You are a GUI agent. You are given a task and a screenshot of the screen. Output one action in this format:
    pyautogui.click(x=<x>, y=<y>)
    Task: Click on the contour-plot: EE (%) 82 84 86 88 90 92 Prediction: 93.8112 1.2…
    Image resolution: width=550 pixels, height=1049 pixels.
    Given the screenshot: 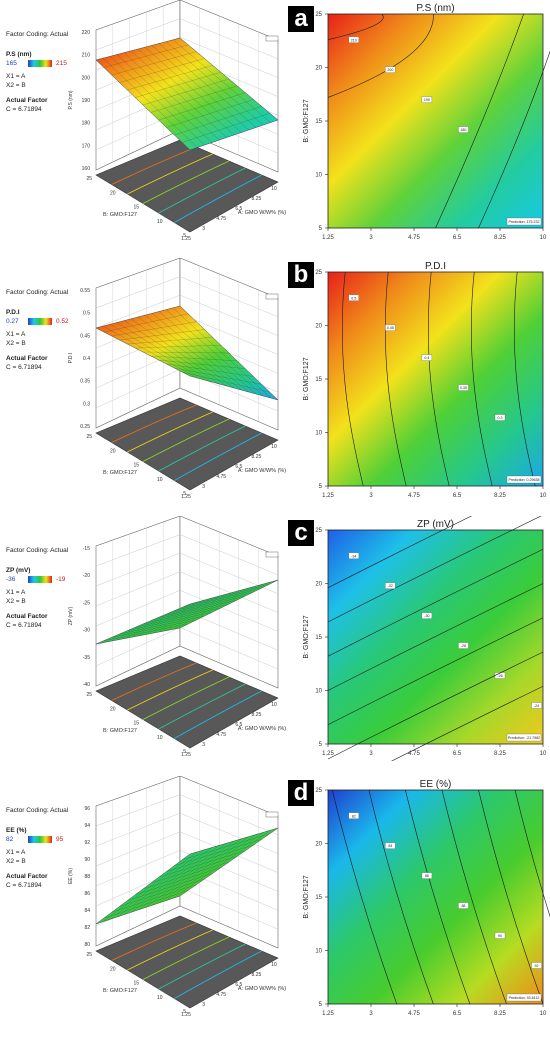 What is the action you would take?
    pyautogui.click(x=426, y=898)
    